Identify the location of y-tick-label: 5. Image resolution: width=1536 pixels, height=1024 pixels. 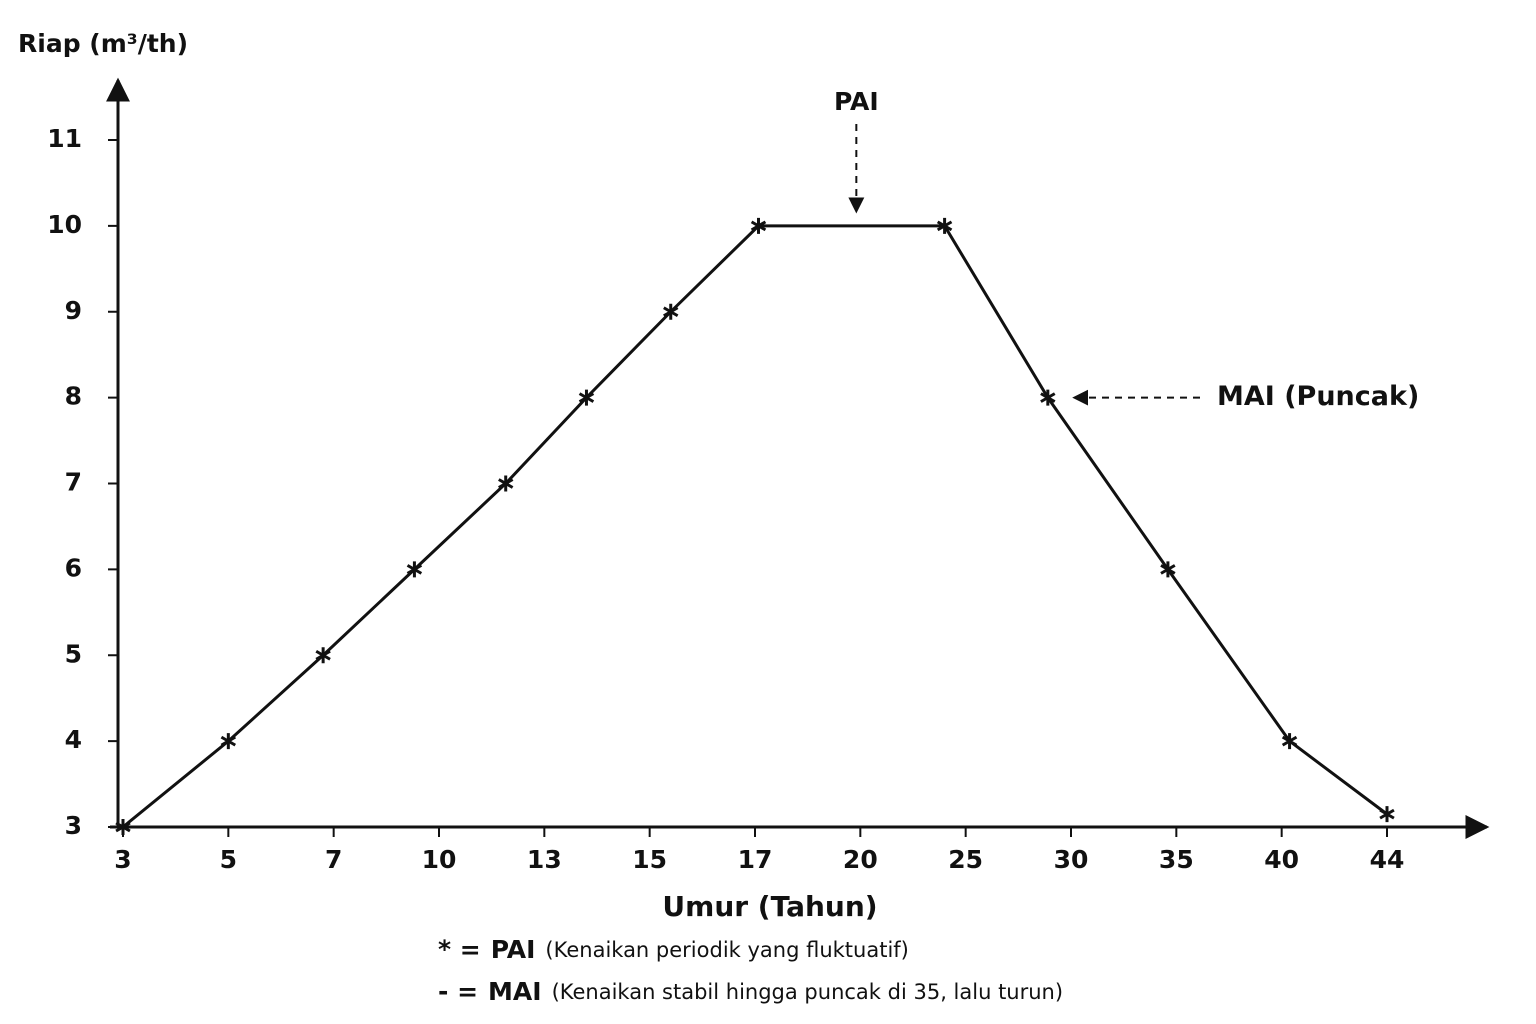
(73, 653).